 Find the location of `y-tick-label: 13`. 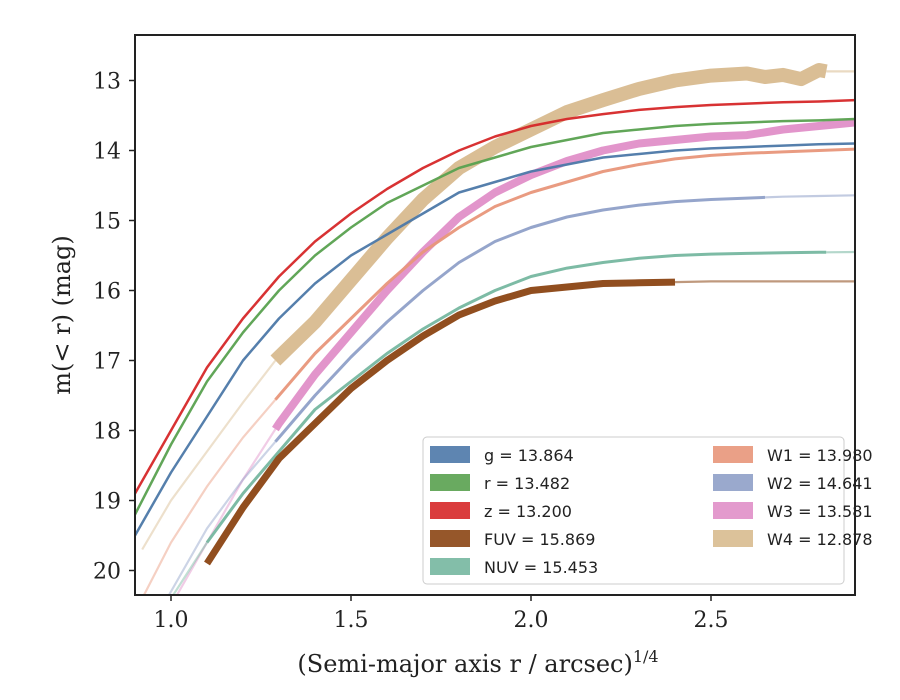

y-tick-label: 13 is located at coordinates (107, 82).